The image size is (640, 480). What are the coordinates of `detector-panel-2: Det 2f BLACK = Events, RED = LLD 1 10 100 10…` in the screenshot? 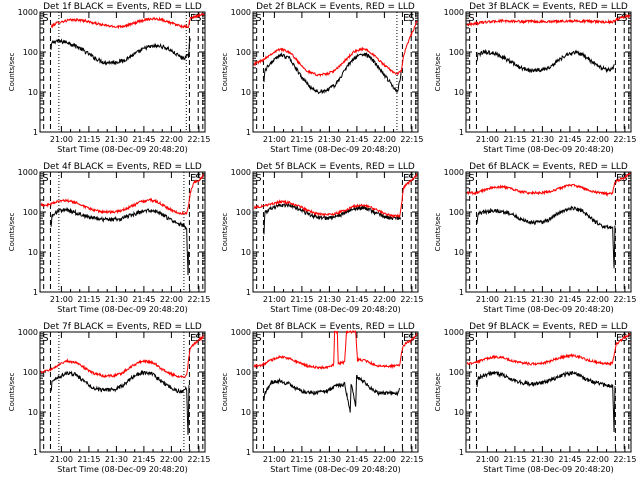 It's located at (322, 78).